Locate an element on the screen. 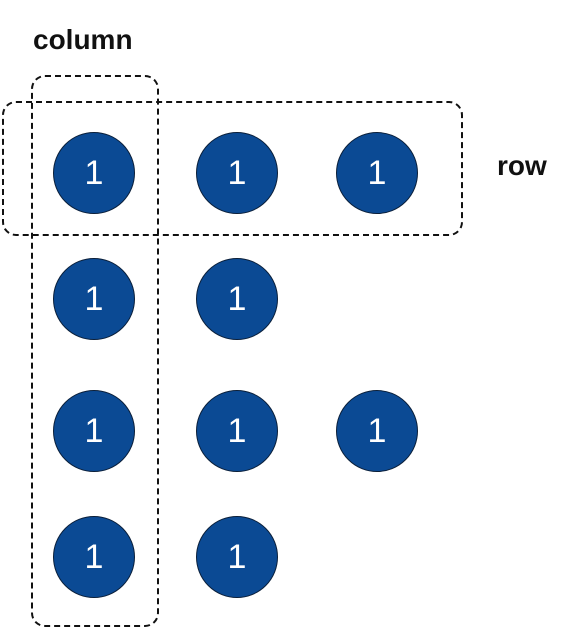  node-r1-c0: 1 is located at coordinates (94, 299).